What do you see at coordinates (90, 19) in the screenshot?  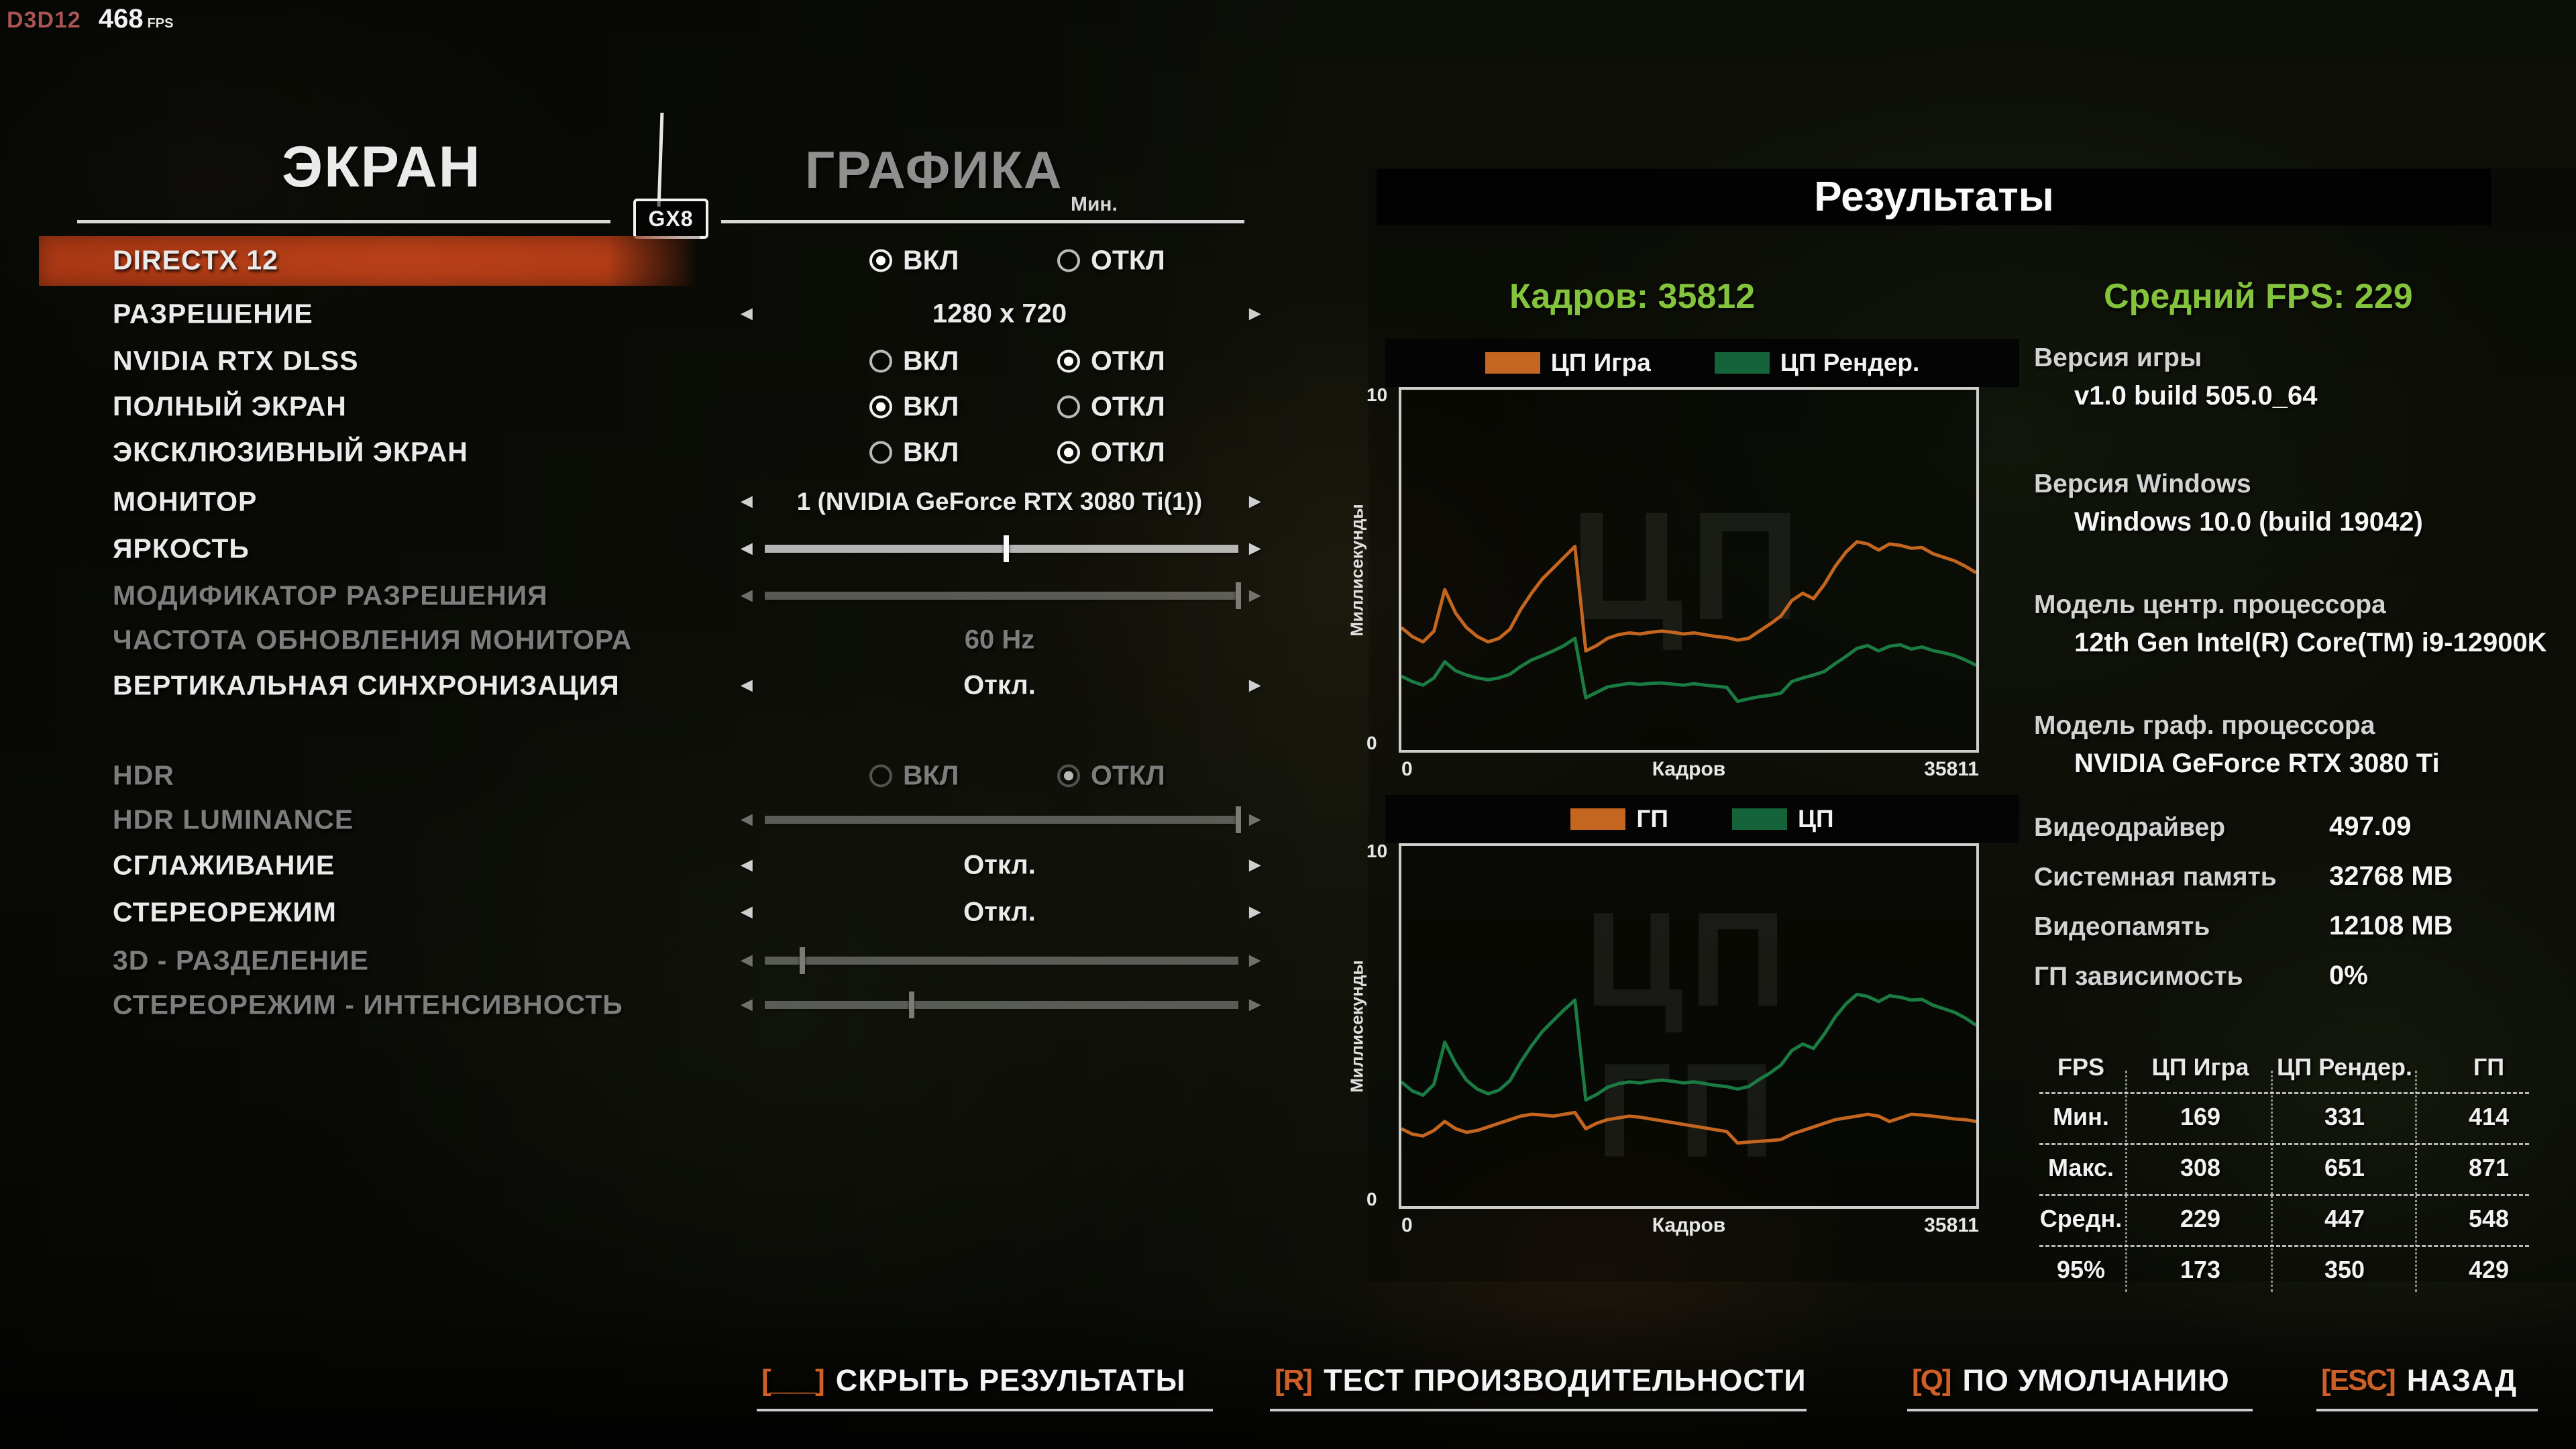 I see `fps-overlay: D3D12 468 FPS` at bounding box center [90, 19].